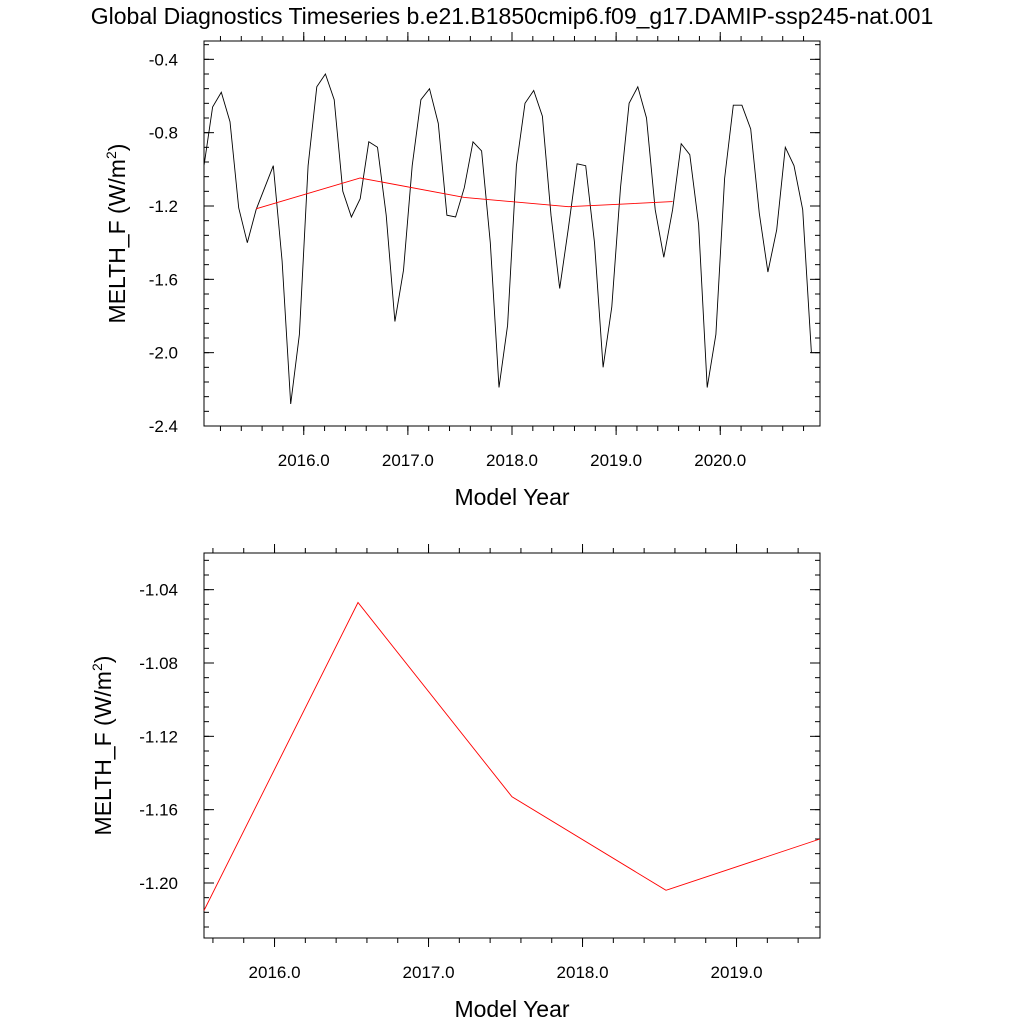 The height and width of the screenshot is (1024, 1024). I want to click on y-tick-label: -1.12, so click(158, 736).